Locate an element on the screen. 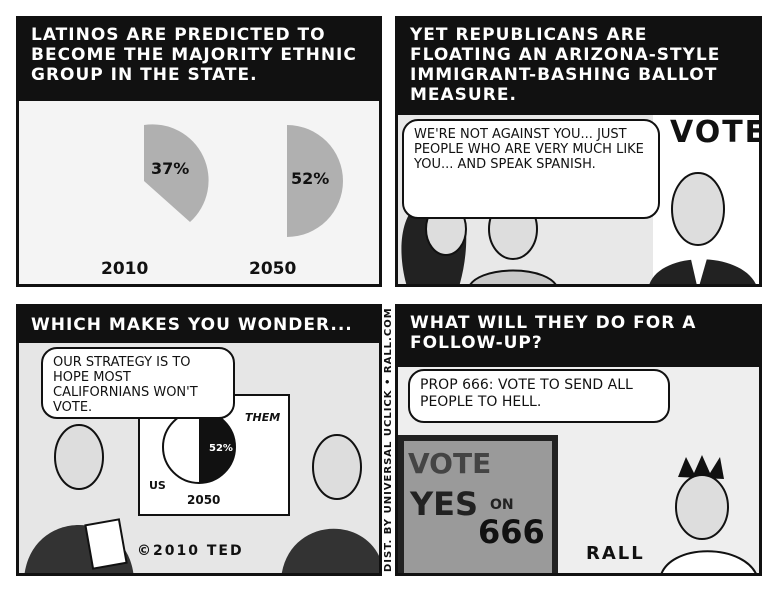  vote-sign: VOTE is located at coordinates (716, 132).